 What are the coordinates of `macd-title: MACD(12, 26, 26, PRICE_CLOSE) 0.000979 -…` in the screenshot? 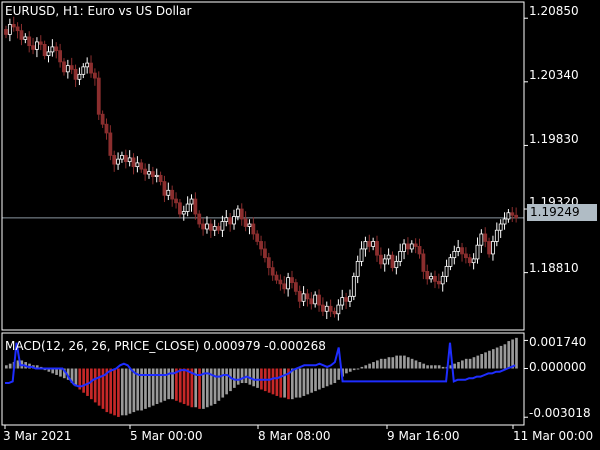 It's located at (165, 346).